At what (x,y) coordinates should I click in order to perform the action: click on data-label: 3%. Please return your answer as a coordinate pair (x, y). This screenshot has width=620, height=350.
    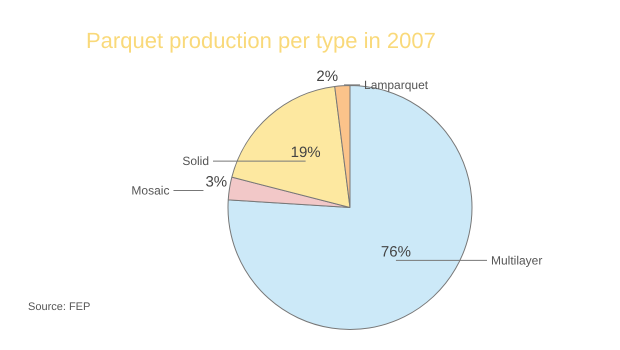
    Looking at the image, I should click on (216, 182).